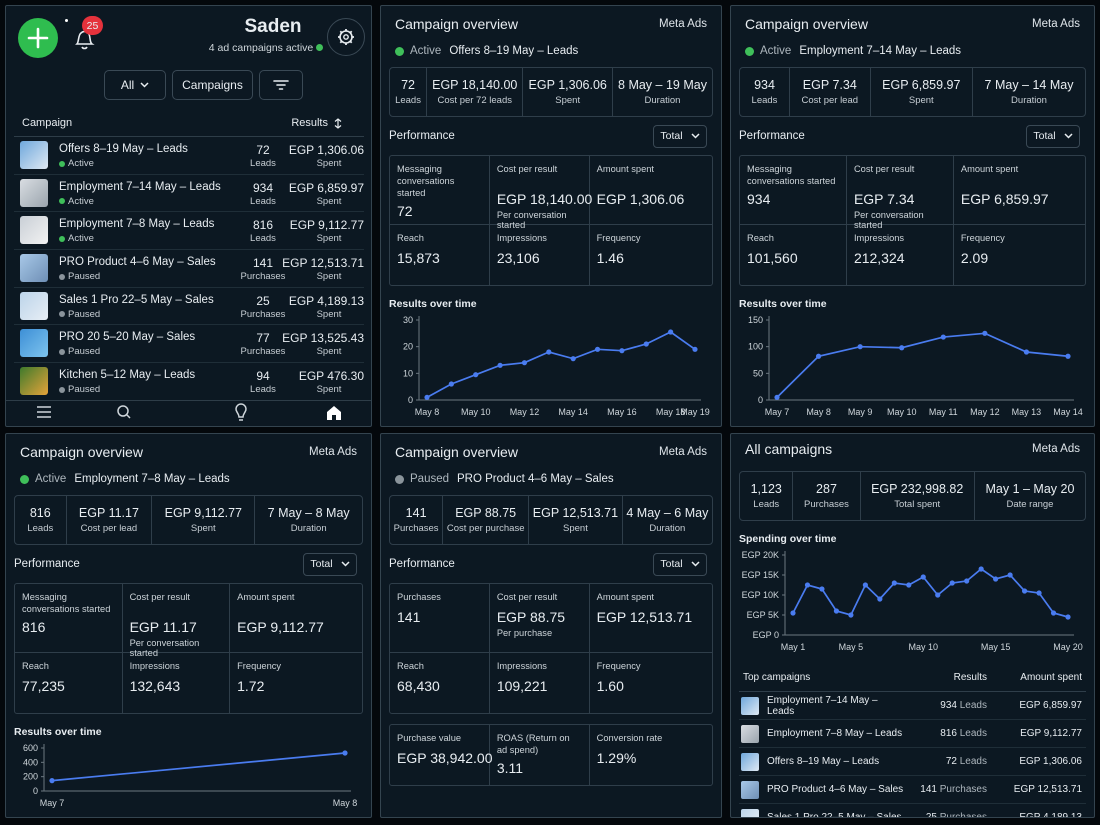  Describe the element at coordinates (518, 258) in the screenshot. I see `metric-value: 23,106` at that location.